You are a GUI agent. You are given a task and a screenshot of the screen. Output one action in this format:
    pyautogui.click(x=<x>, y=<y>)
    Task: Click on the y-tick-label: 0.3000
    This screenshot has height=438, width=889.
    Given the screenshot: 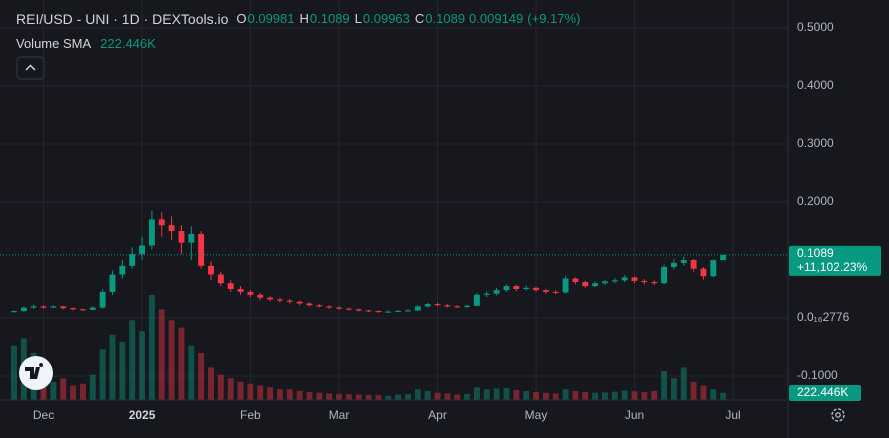 What is the action you would take?
    pyautogui.click(x=815, y=143)
    